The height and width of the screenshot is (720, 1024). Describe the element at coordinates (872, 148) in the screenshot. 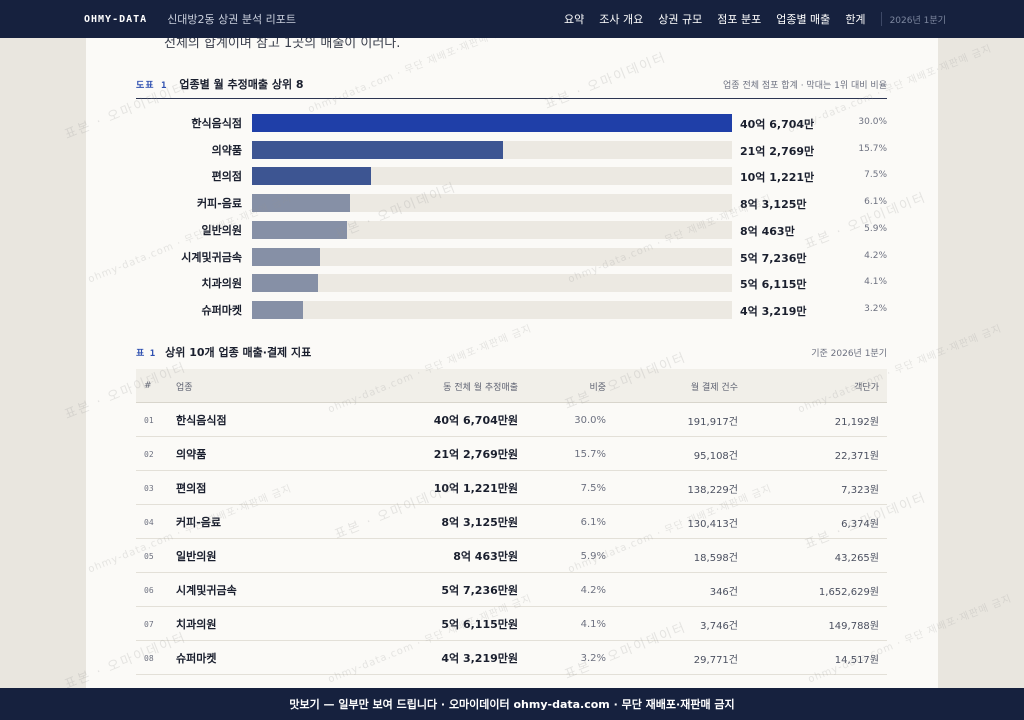

I see `bar-share-label: 15.7%` at that location.